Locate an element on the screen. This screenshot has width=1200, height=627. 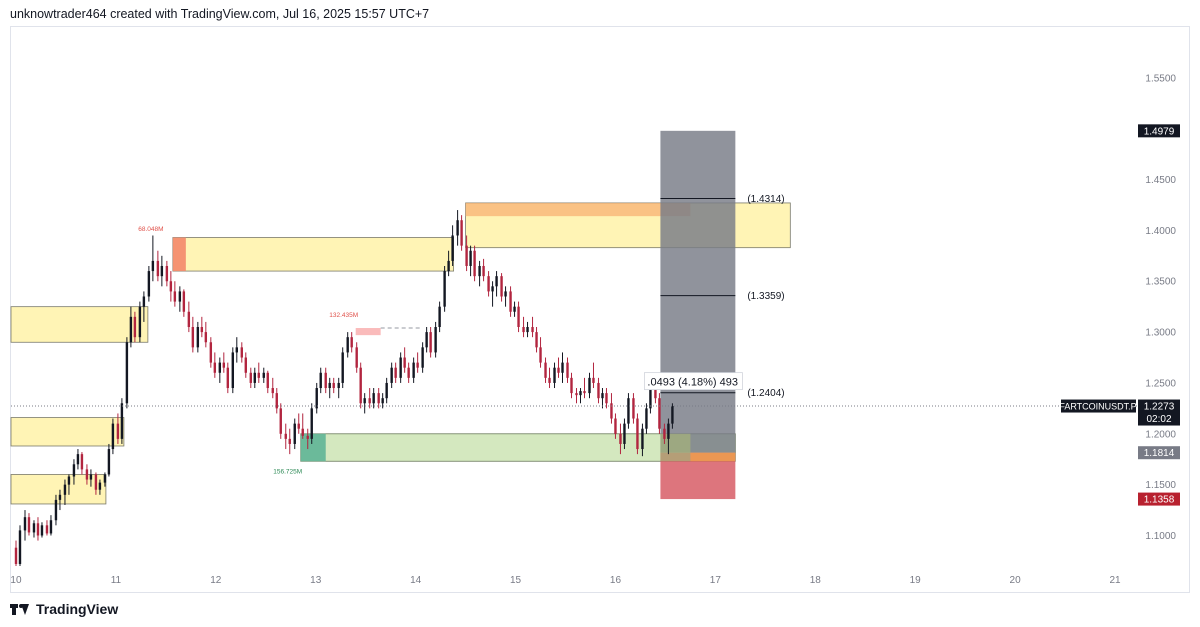
supply-zone is located at coordinates (67, 432).